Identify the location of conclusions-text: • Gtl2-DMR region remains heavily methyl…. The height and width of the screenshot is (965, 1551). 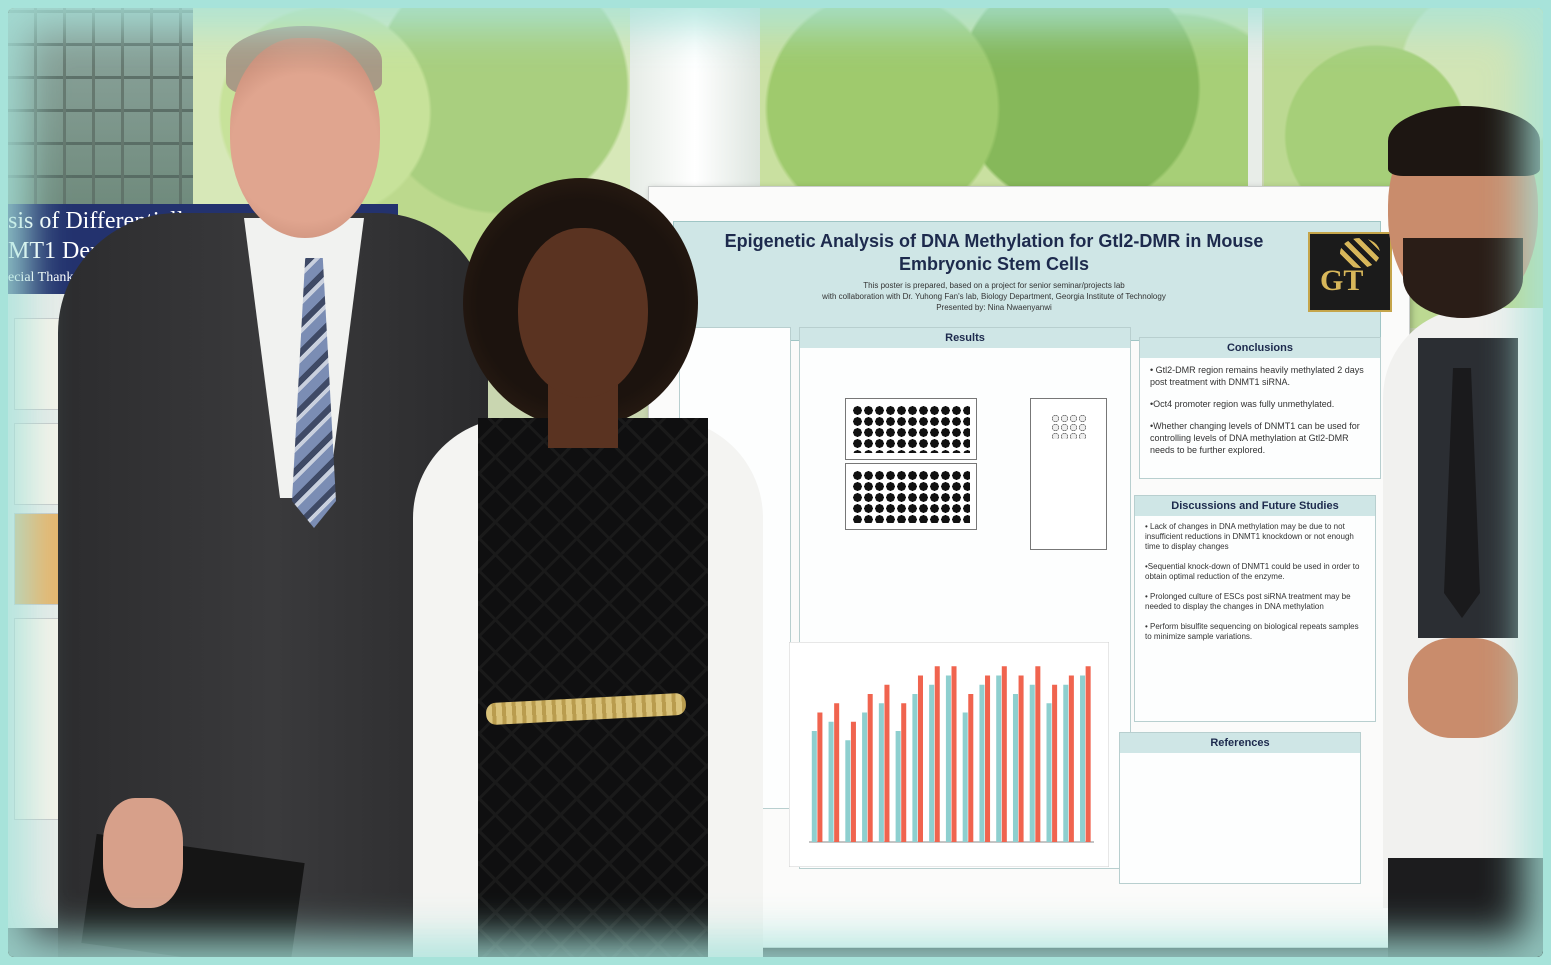
(1260, 415).